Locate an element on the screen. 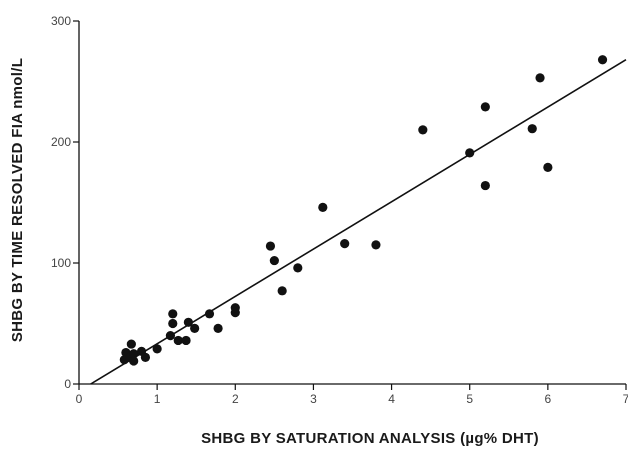 Image resolution: width=628 pixels, height=450 pixels. x-tick-label: 5 is located at coordinates (469, 399).